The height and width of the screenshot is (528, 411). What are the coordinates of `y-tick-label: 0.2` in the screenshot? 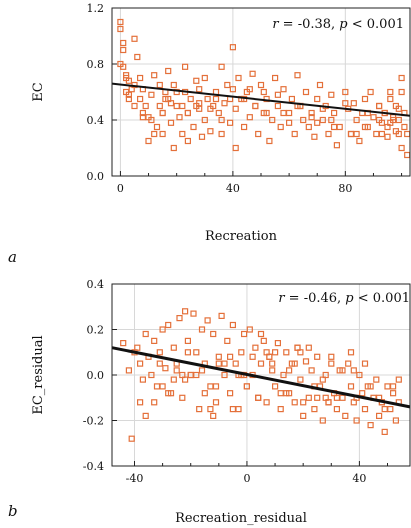 It's located at (96, 330).